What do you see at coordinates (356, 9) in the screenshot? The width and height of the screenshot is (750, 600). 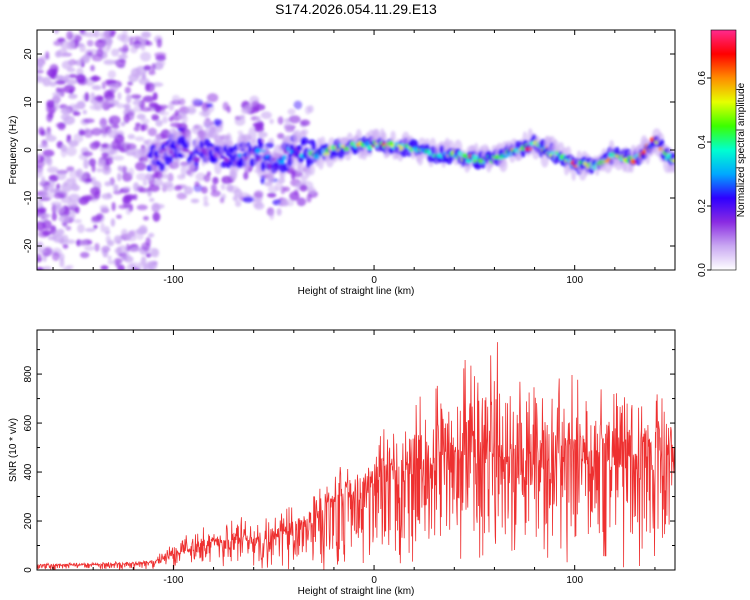 I see `figure-title: S174.2026.054.11.29.E13` at bounding box center [356, 9].